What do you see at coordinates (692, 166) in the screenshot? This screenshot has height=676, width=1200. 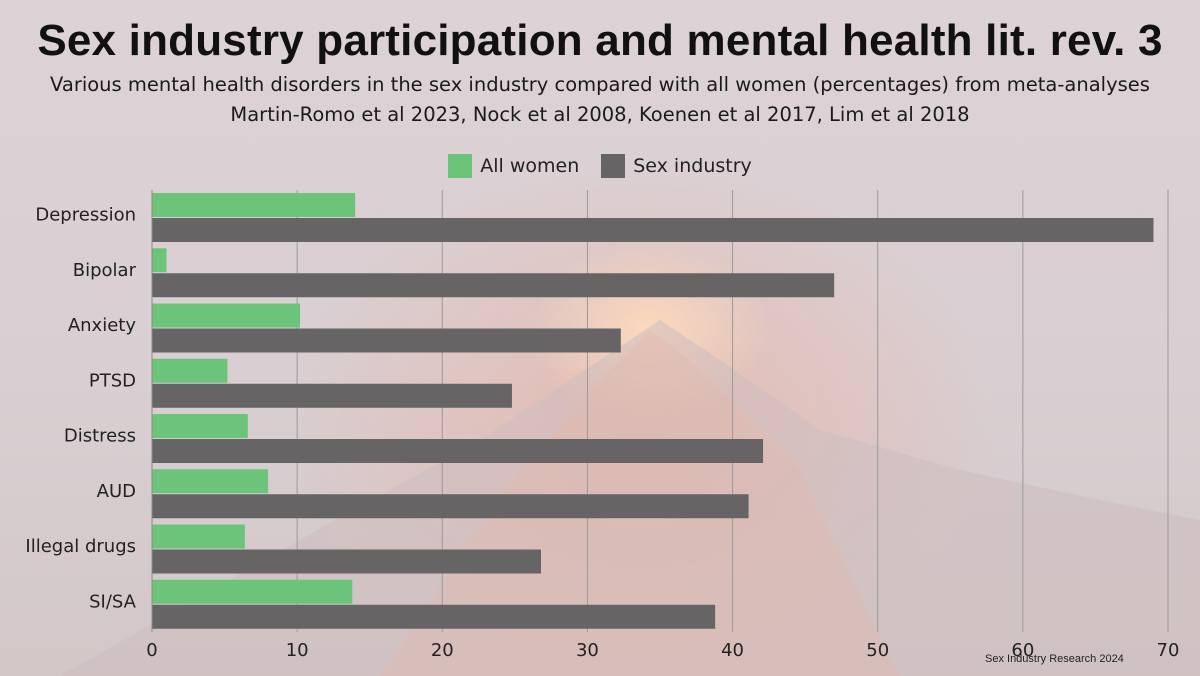 I see `legend-label-sex-industry: Sex industry` at bounding box center [692, 166].